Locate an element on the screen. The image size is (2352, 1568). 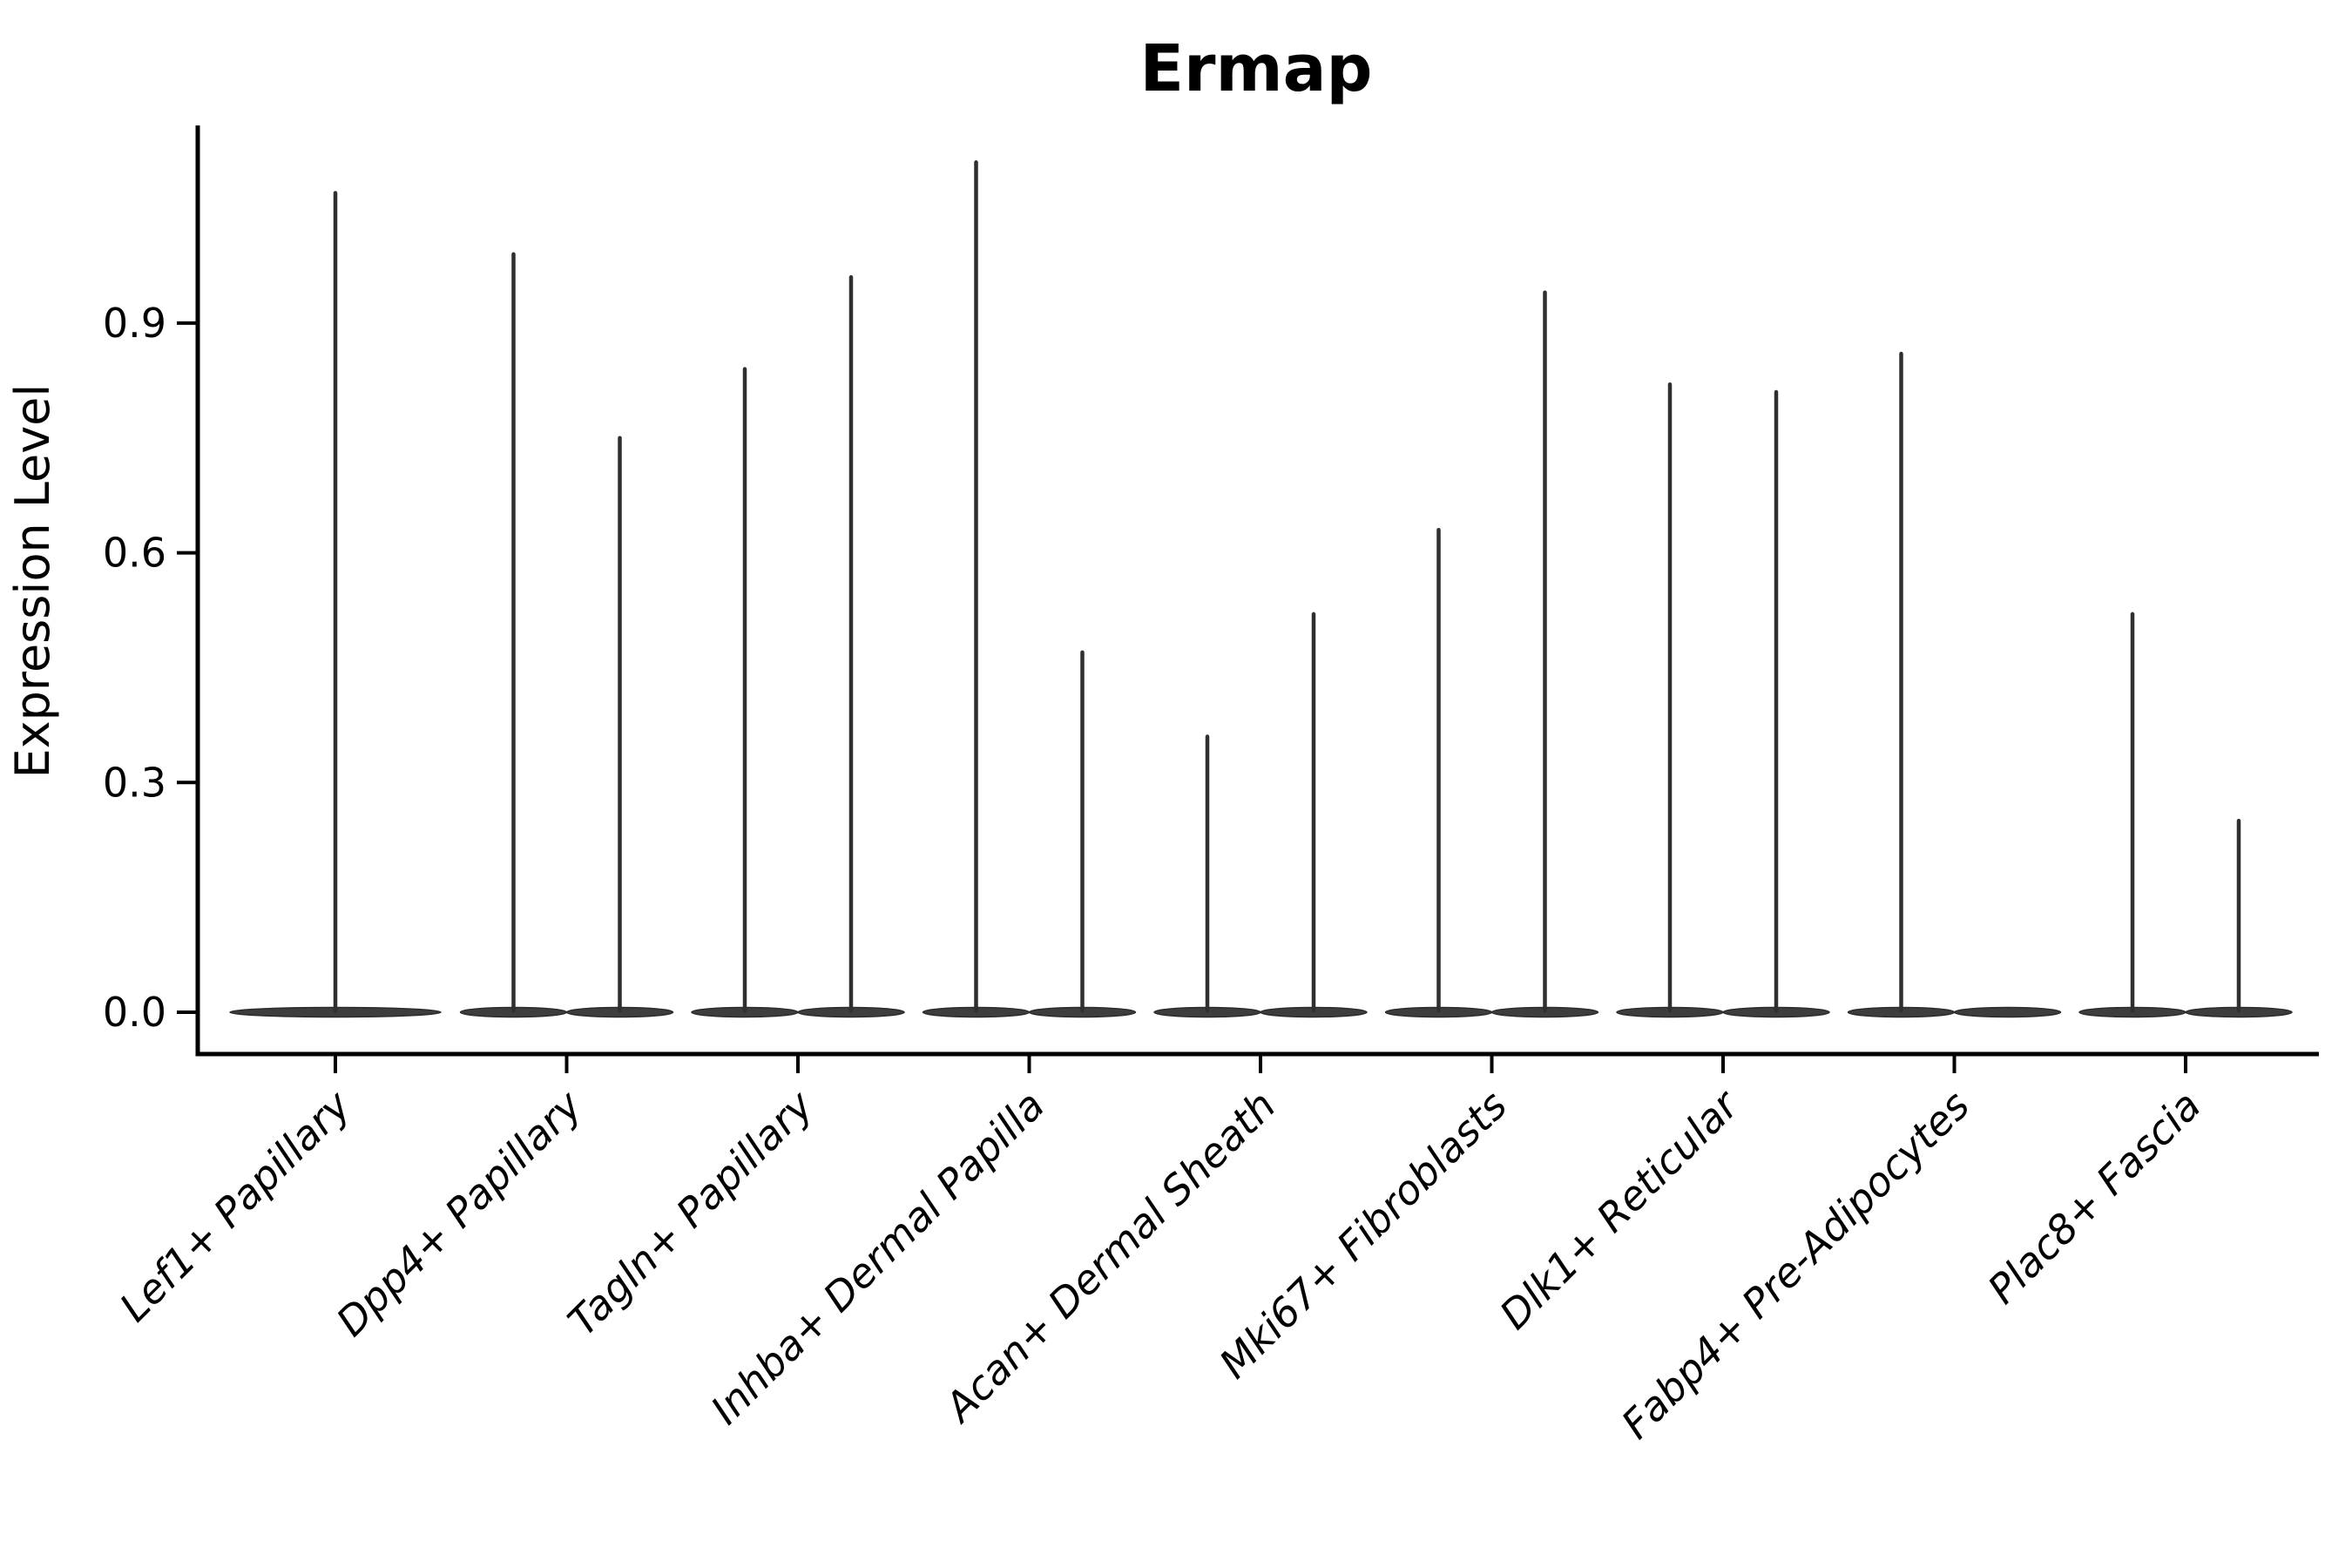
chart-title: Ermap is located at coordinates (1255, 68).